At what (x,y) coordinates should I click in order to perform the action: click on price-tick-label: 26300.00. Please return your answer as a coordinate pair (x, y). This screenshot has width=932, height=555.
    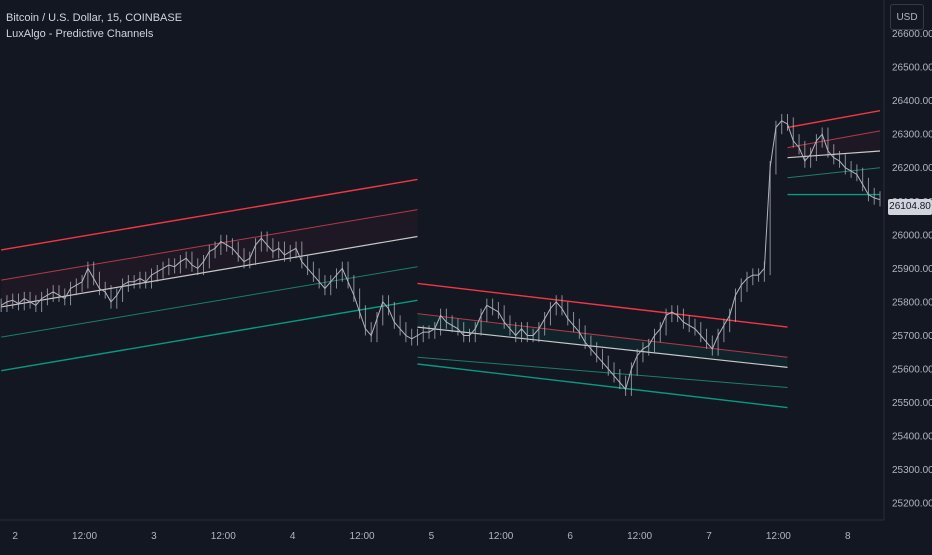
    Looking at the image, I should click on (912, 135).